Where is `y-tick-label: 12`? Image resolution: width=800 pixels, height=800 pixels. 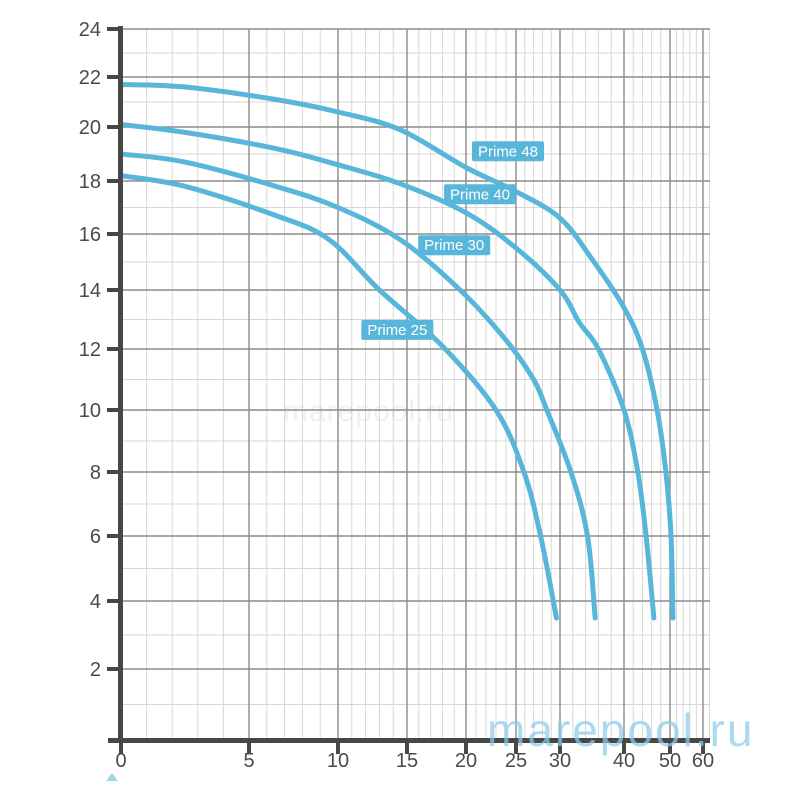
y-tick-label: 12 is located at coordinates (90, 350).